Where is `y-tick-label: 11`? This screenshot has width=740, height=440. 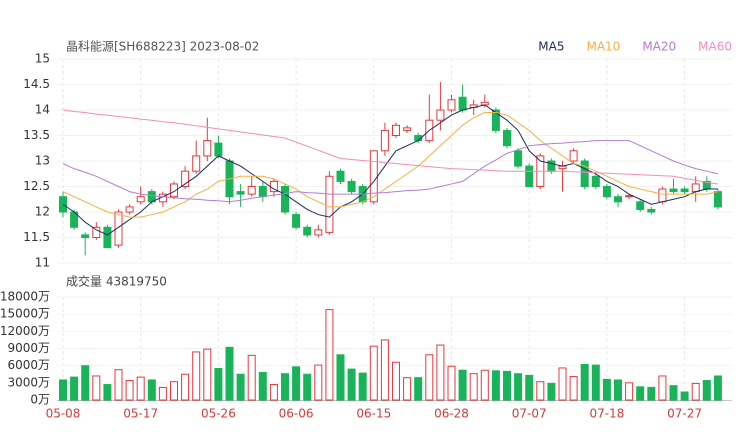
y-tick-label: 11 is located at coordinates (42, 263).